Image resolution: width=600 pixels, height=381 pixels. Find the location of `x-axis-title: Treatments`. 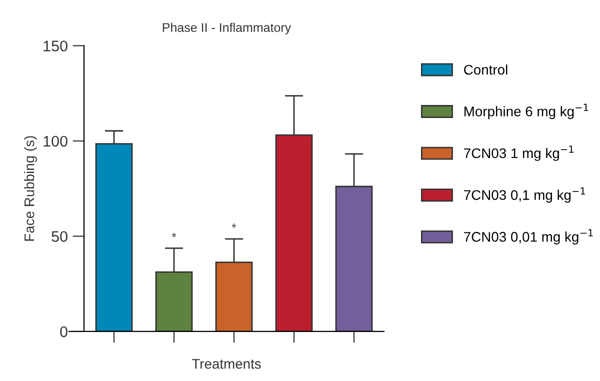

x-axis-title: Treatments is located at coordinates (226, 364).